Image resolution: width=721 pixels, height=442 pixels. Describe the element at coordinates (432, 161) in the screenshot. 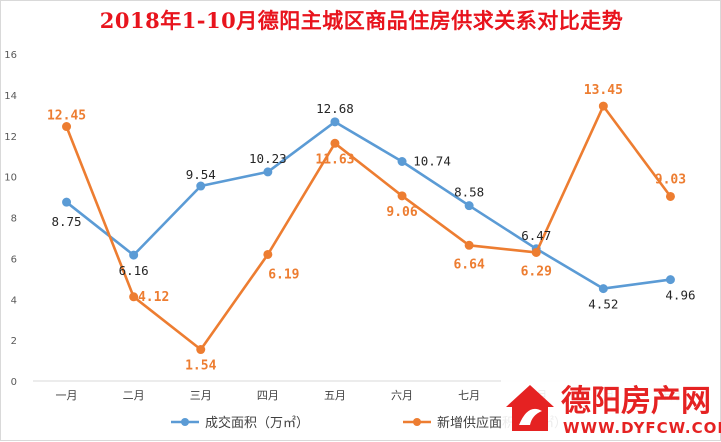

I see `series-1-data-label: 10.74` at that location.